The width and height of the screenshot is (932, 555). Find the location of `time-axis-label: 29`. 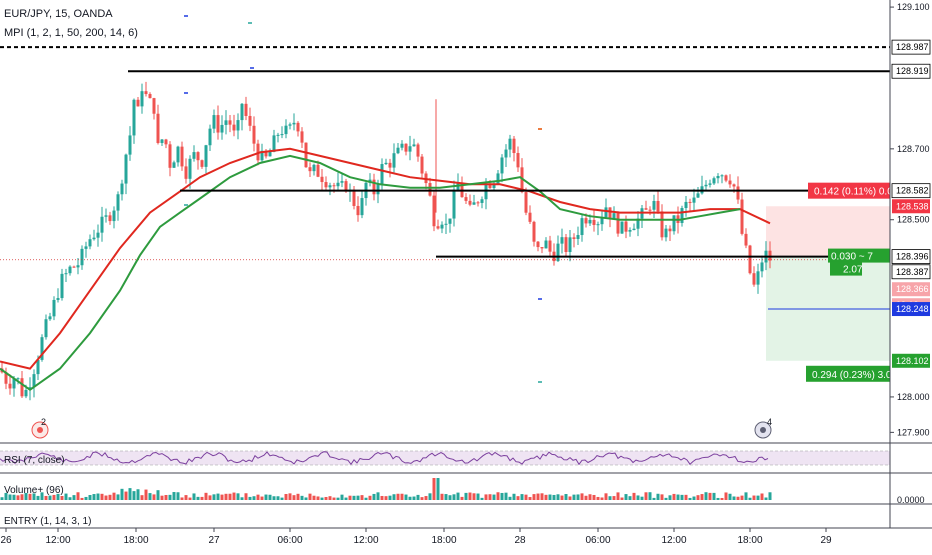

time-axis-label: 29 is located at coordinates (826, 540).